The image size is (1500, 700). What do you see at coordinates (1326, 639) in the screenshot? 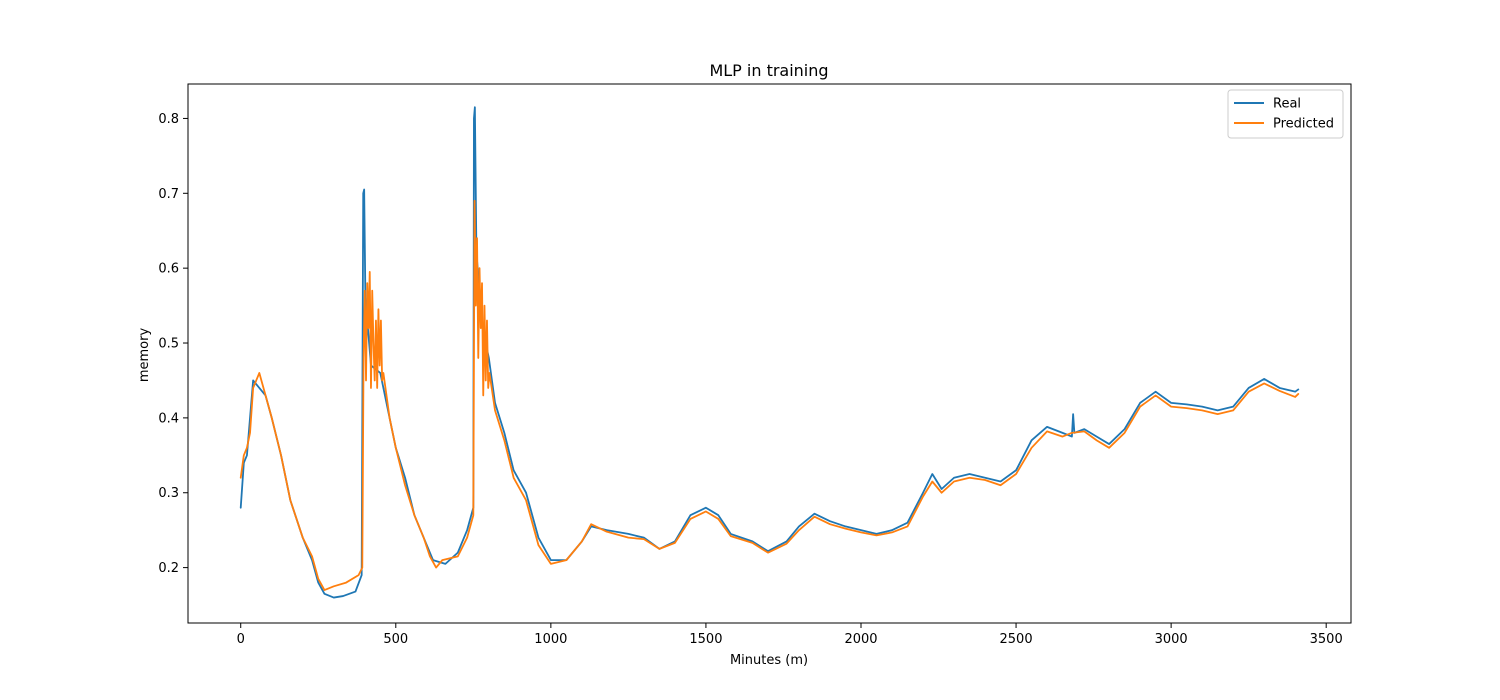
I see `x-tick-label: 3500` at bounding box center [1326, 639].